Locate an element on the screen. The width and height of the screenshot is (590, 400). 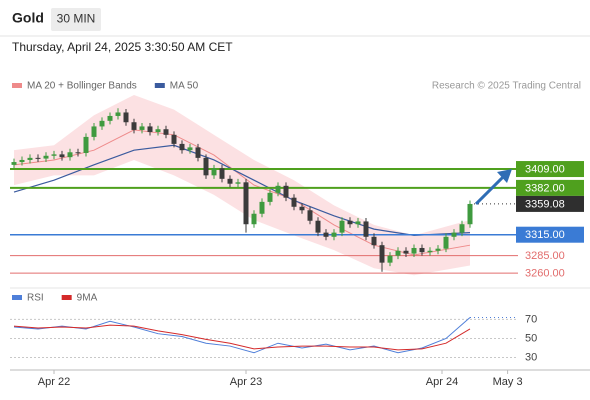
timeframe: 30 MIN is located at coordinates (76, 19).